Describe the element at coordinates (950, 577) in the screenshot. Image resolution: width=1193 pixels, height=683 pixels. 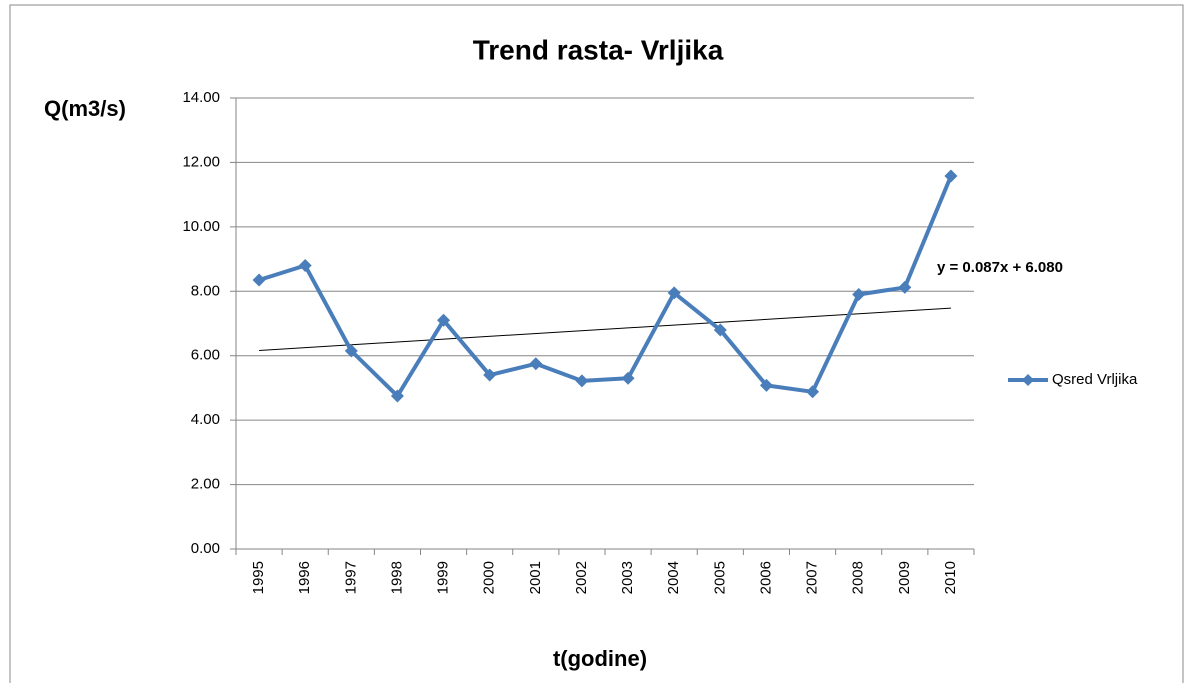
I see `x-tick-label: 2010` at that location.